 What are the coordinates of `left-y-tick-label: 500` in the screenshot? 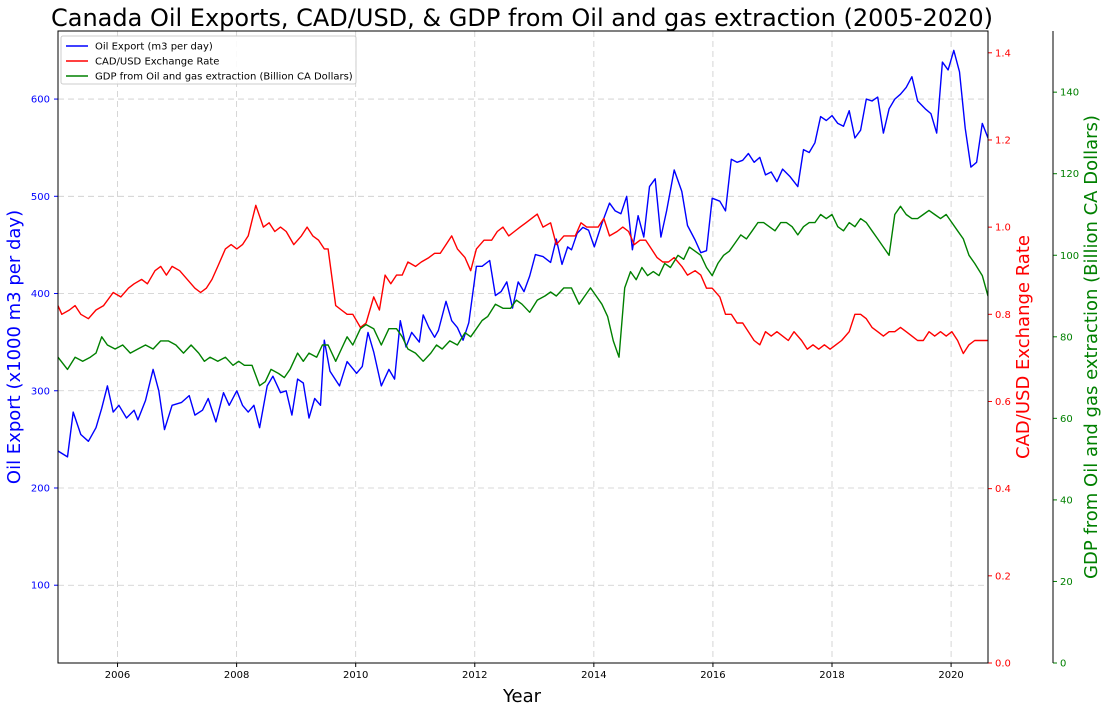 It's located at (40, 197).